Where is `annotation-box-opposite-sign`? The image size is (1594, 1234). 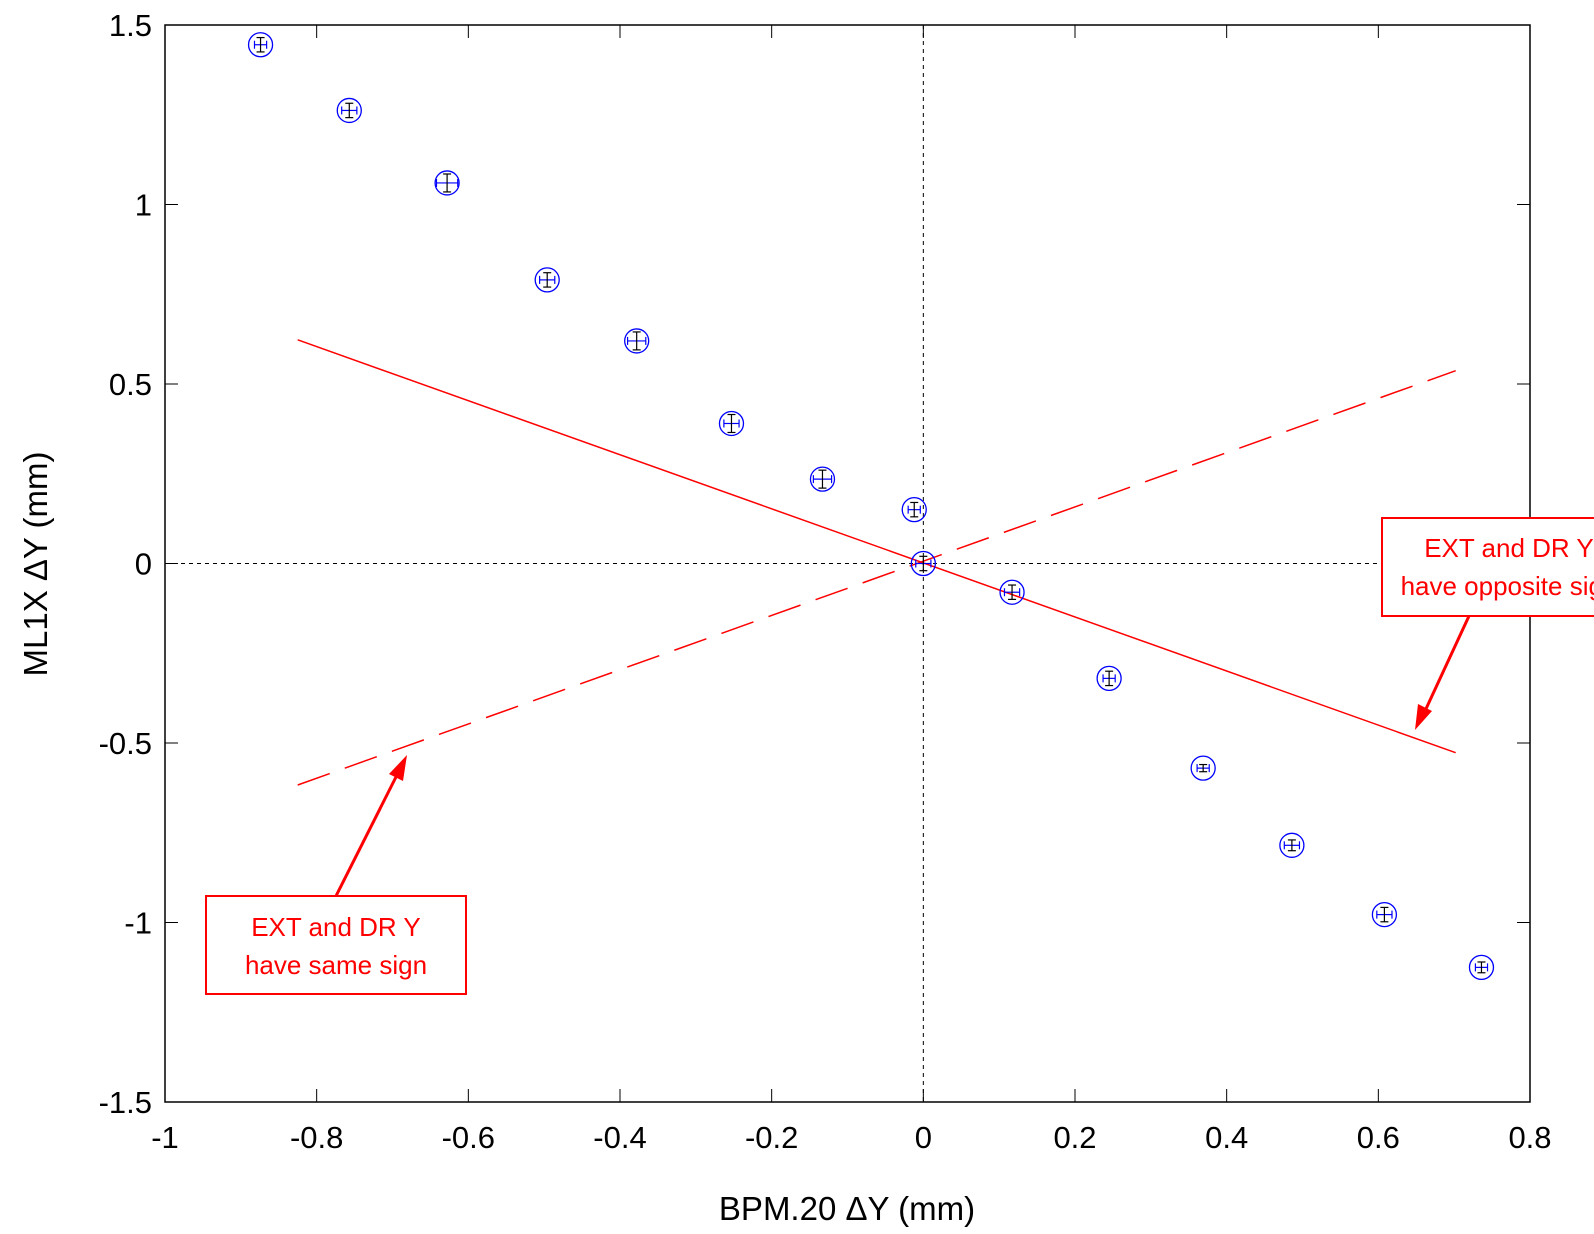
annotation-box-opposite-sign is located at coordinates (1487, 567).